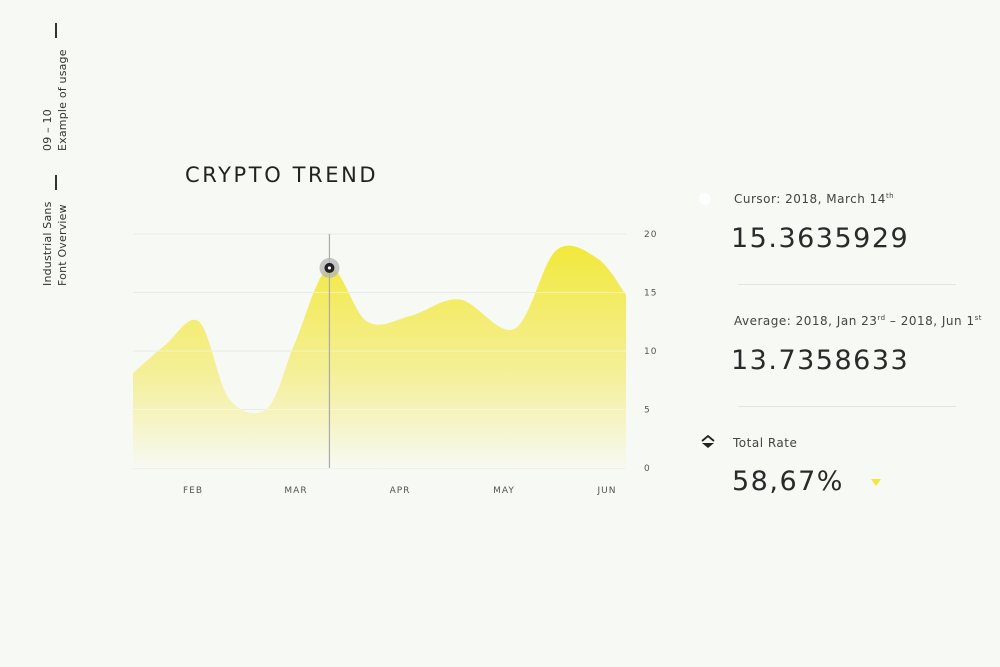  Describe the element at coordinates (810, 199) in the screenshot. I see `cursor-label-text: Cursor: 2018, March 14` at that location.